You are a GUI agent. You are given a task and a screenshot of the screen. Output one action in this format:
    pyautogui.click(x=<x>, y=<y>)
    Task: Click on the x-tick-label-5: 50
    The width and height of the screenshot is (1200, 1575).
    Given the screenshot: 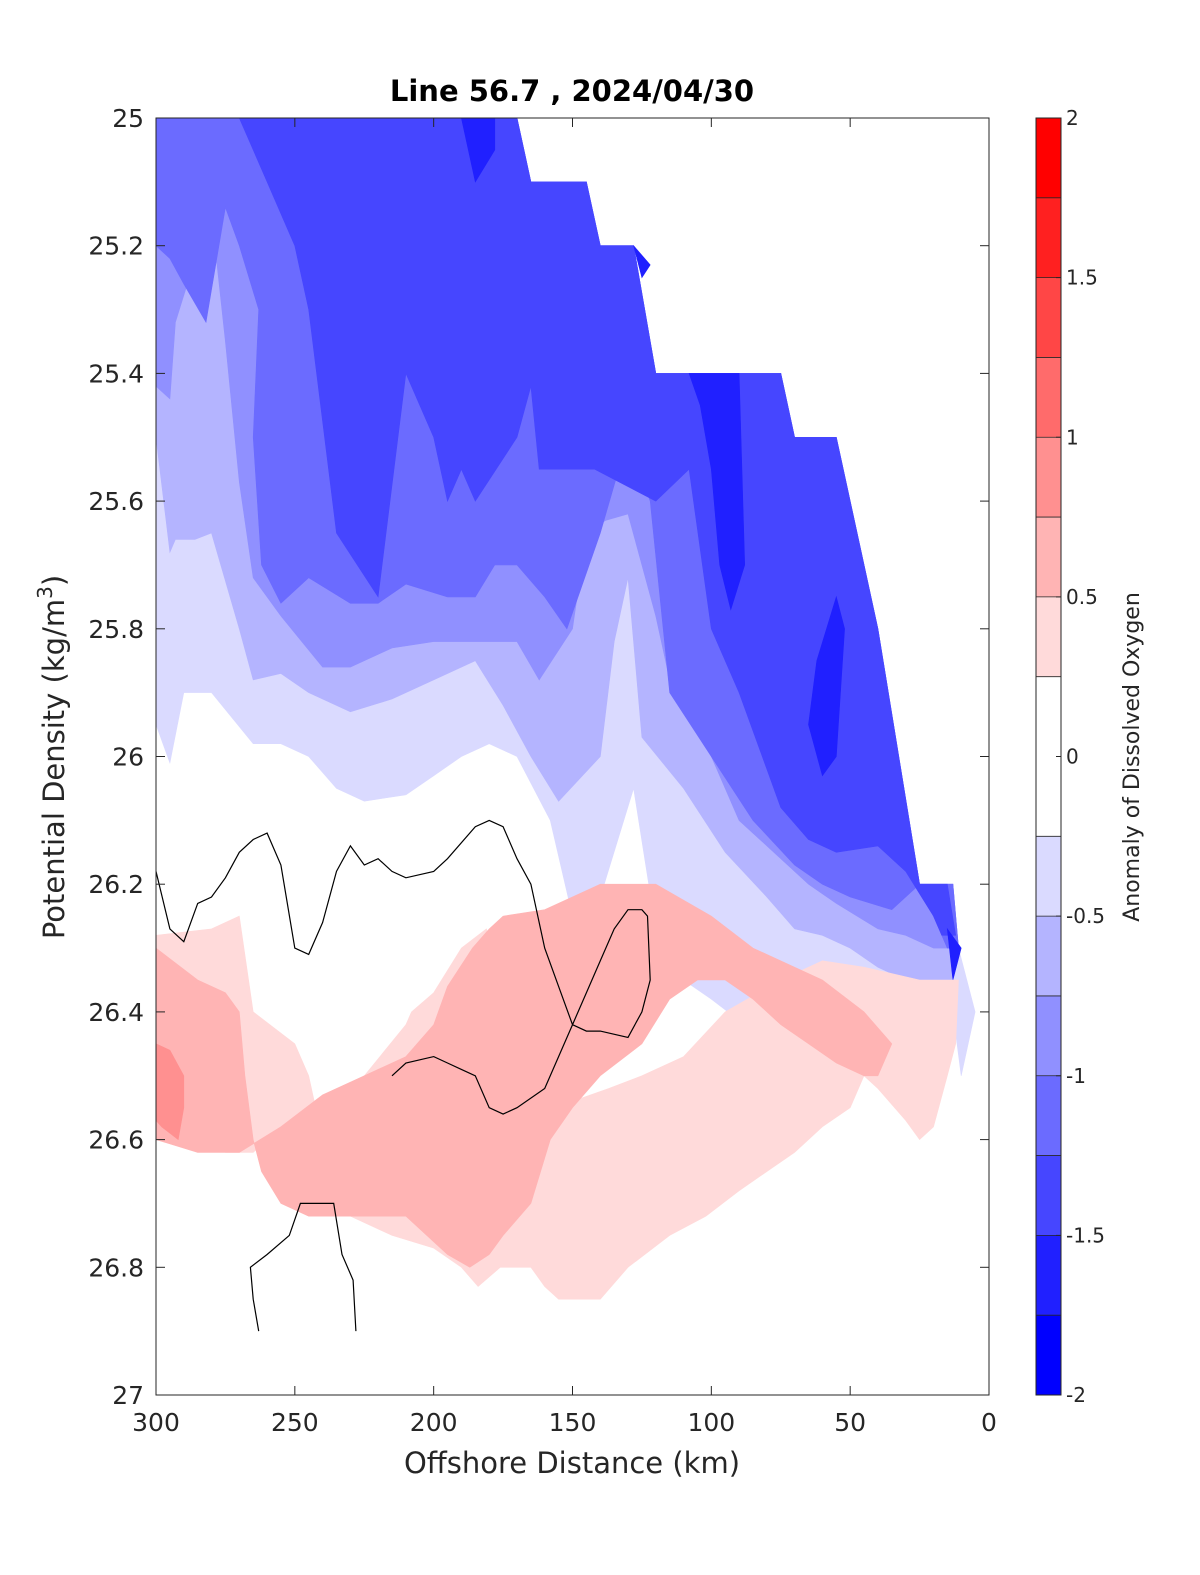 What is the action you would take?
    pyautogui.click(x=850, y=1422)
    